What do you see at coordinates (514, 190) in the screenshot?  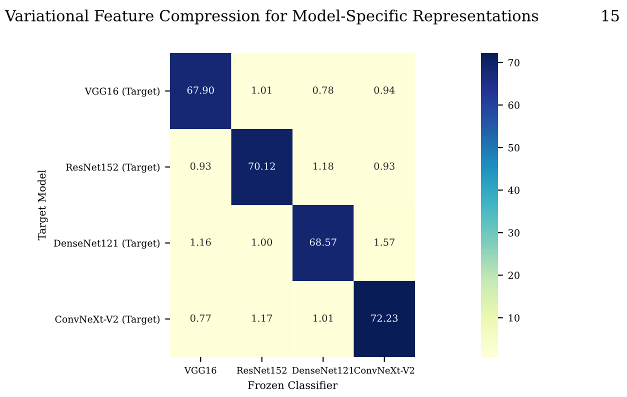 I see `color-bar-label: 40` at bounding box center [514, 190].